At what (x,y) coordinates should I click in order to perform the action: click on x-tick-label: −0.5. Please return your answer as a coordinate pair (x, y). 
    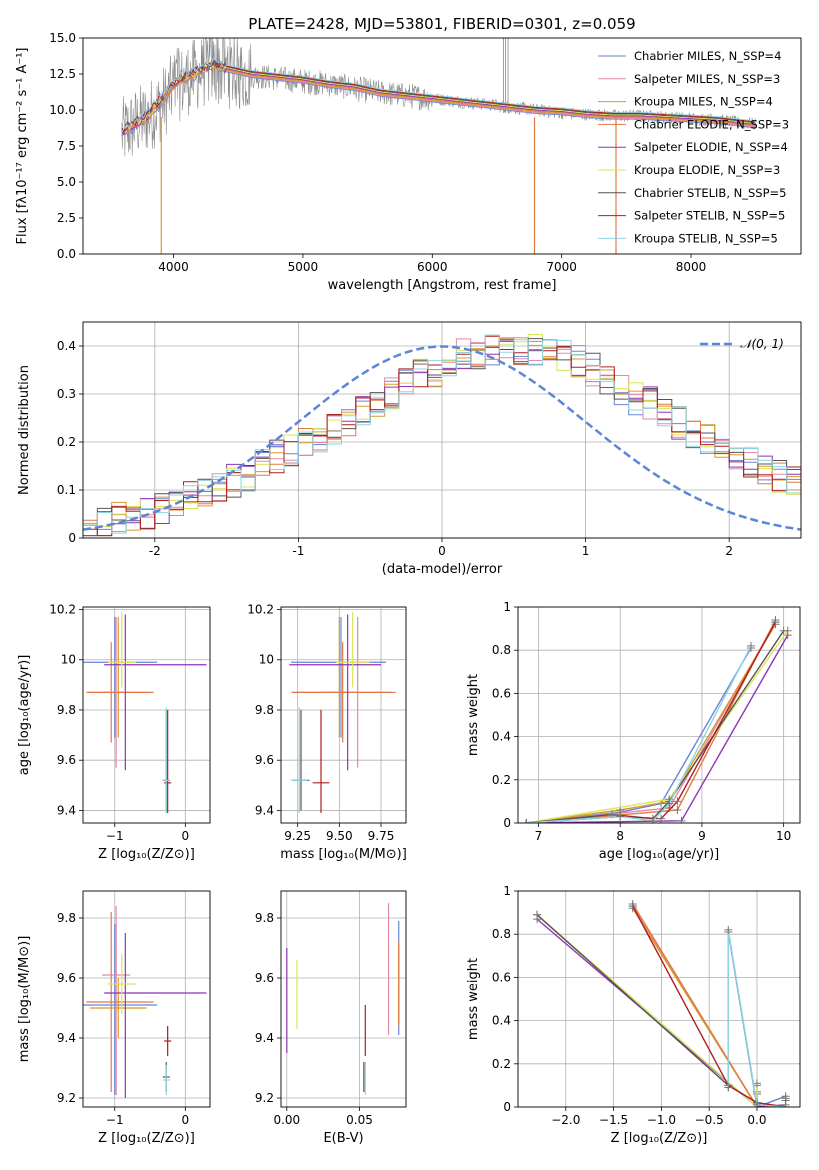
    Looking at the image, I should click on (709, 1120).